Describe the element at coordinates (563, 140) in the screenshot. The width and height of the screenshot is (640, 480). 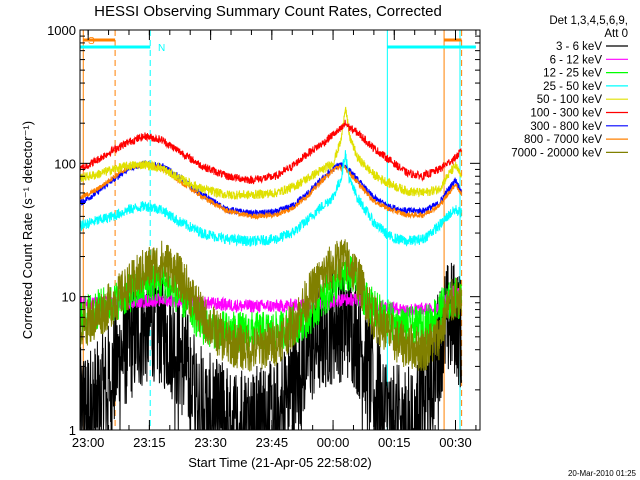
I see `legend-entry-label: 800 - 7000 keV` at that location.